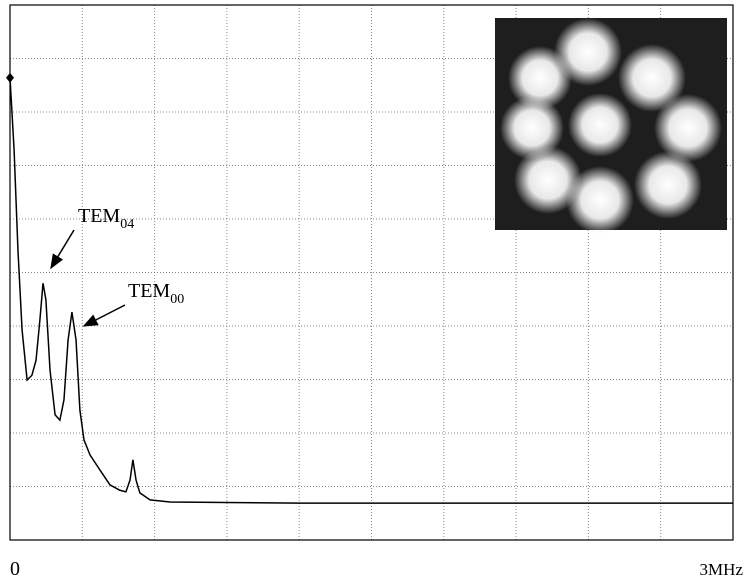 The width and height of the screenshot is (745, 585). What do you see at coordinates (611, 126) in the screenshot?
I see `inset-image` at bounding box center [611, 126].